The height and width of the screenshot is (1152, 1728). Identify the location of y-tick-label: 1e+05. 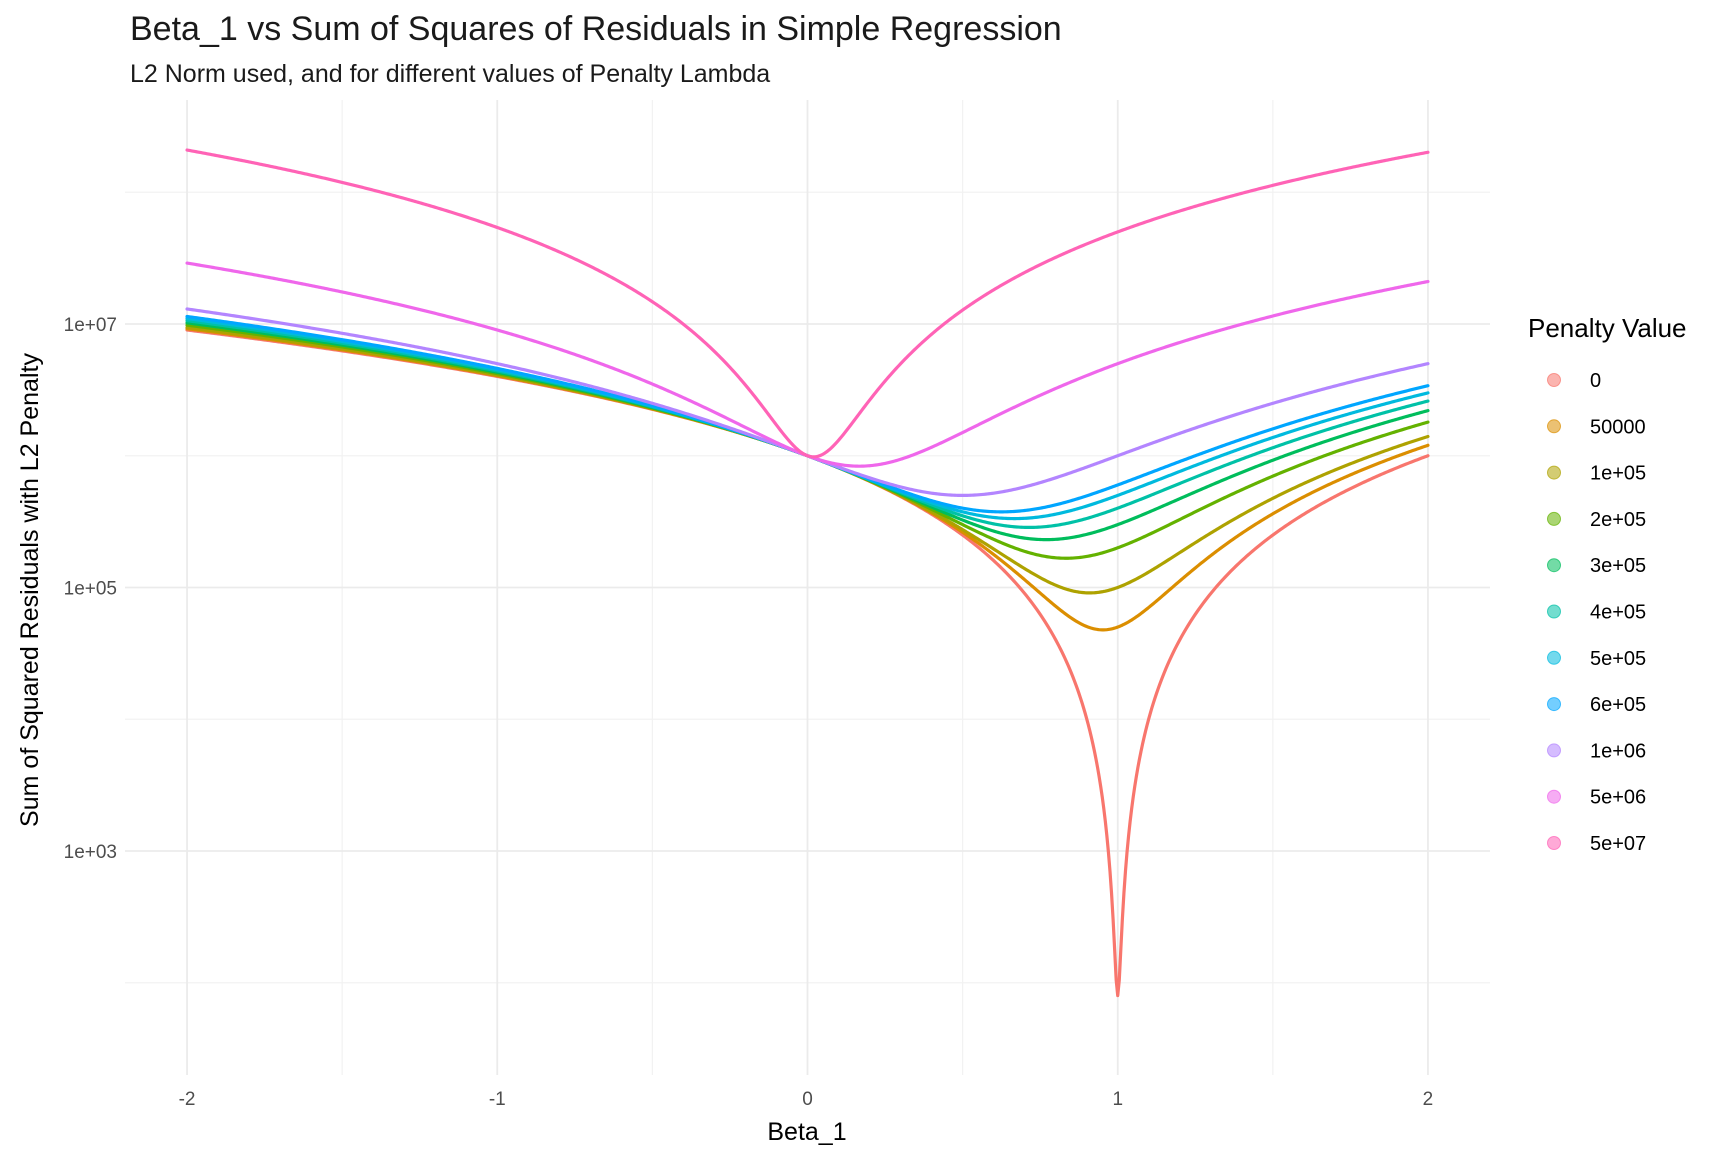
(90, 589).